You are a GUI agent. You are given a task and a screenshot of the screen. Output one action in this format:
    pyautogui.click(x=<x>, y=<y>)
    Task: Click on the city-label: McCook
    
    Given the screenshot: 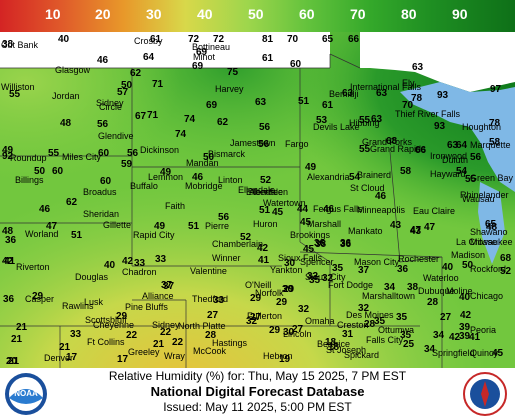 What is the action you would take?
    pyautogui.click(x=210, y=351)
    